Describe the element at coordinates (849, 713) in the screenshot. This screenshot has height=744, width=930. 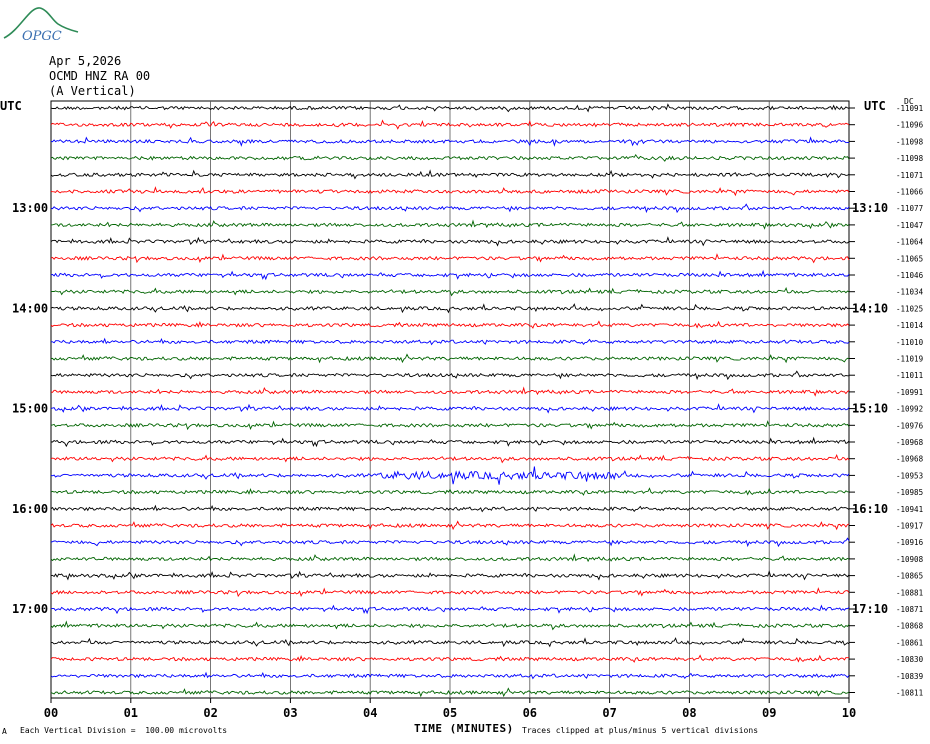
I see `x-tick-label: 10` at that location.